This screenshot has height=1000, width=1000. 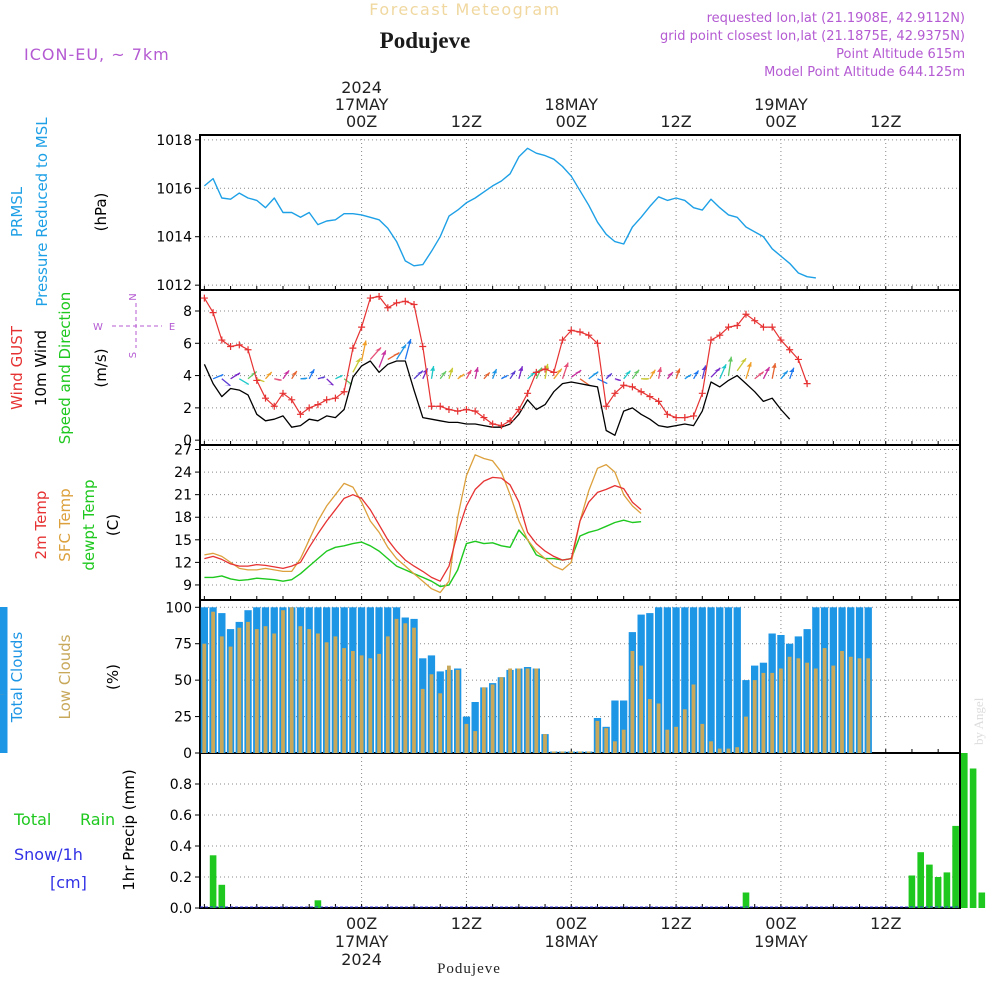 What do you see at coordinates (187, 441) in the screenshot?
I see `wind-y-tick-label: 0` at bounding box center [187, 441].